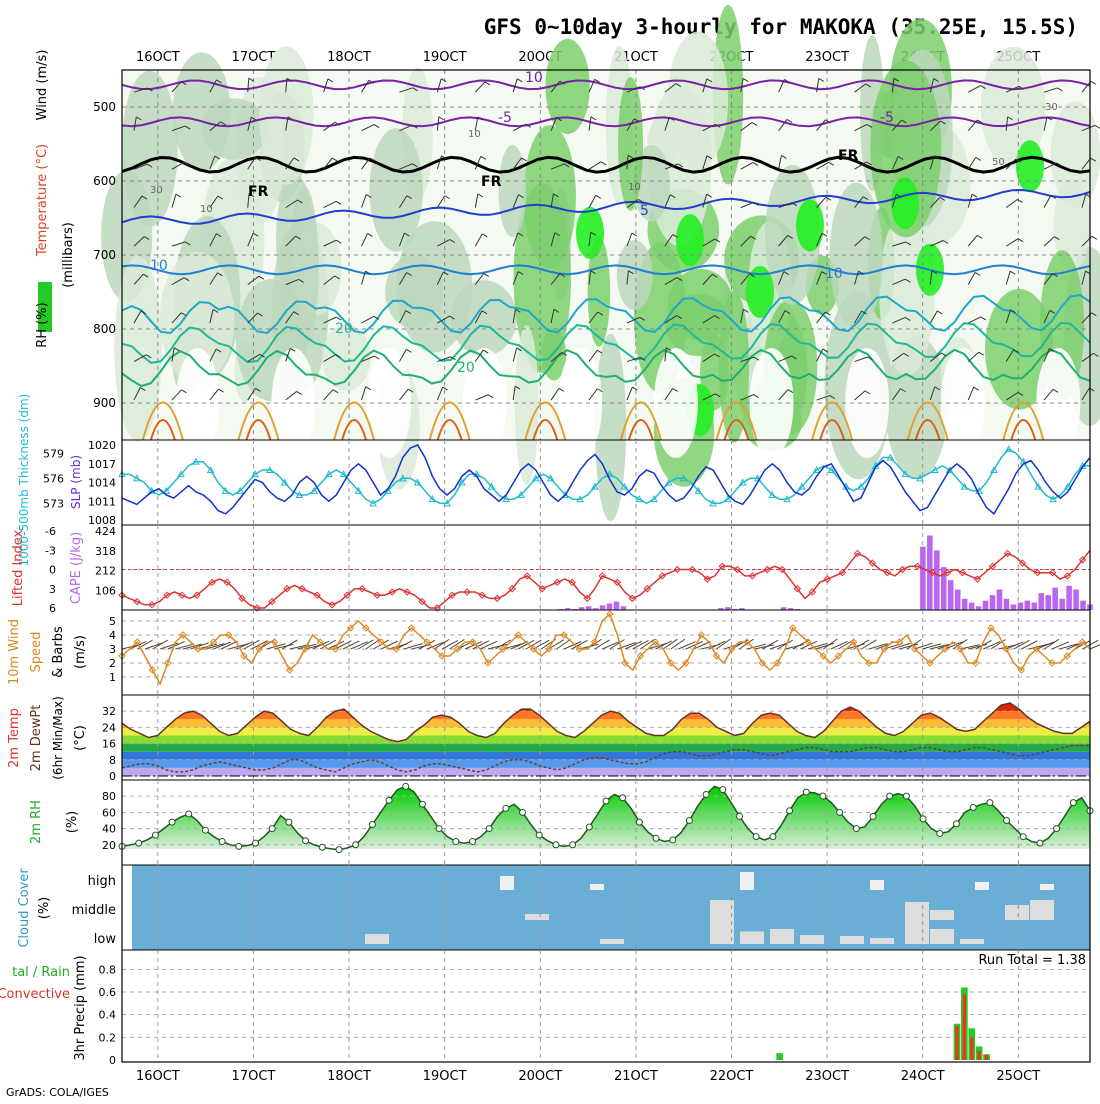 The height and width of the screenshot is (1104, 1100). What do you see at coordinates (877, 885) in the screenshot?
I see `cloud-high-block` at bounding box center [877, 885].